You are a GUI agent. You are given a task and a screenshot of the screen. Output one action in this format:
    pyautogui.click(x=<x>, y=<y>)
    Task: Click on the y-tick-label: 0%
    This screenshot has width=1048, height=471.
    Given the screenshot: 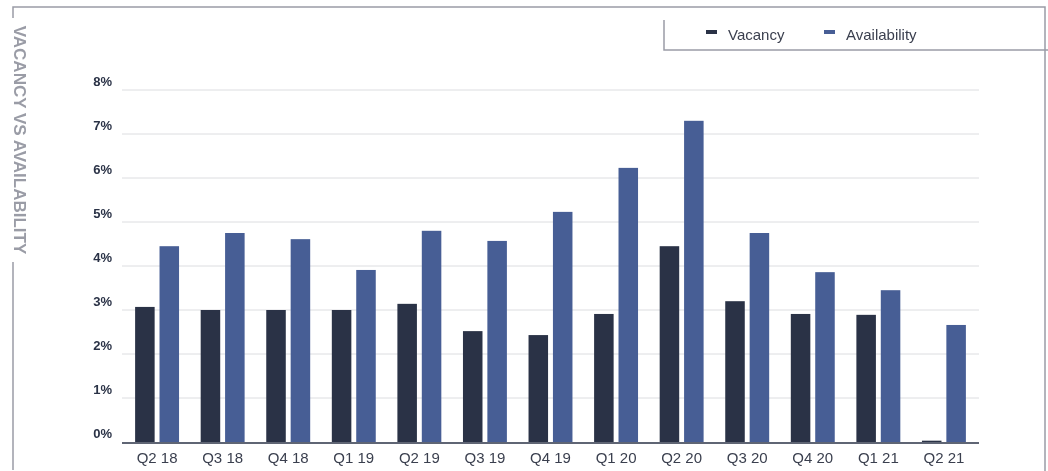 What is the action you would take?
    pyautogui.click(x=103, y=433)
    